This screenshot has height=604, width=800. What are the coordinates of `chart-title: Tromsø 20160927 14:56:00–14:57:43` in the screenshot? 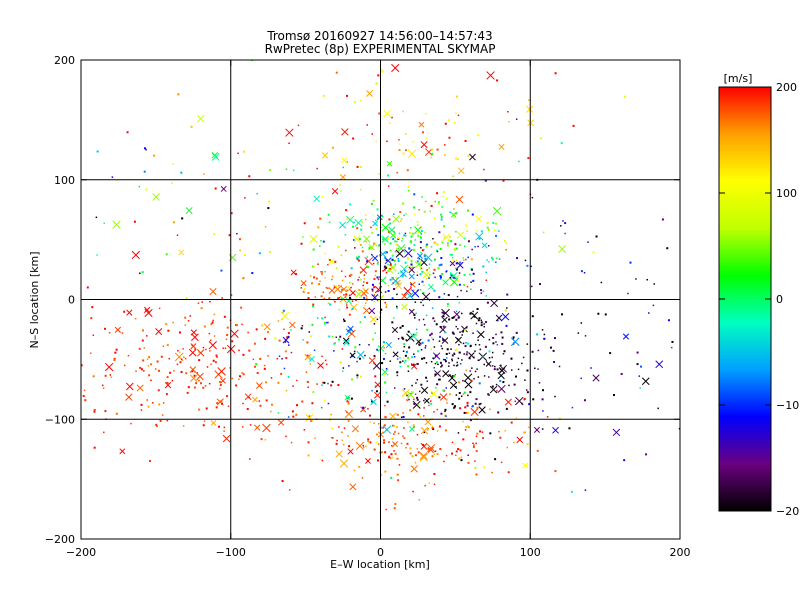 It's located at (379, 36).